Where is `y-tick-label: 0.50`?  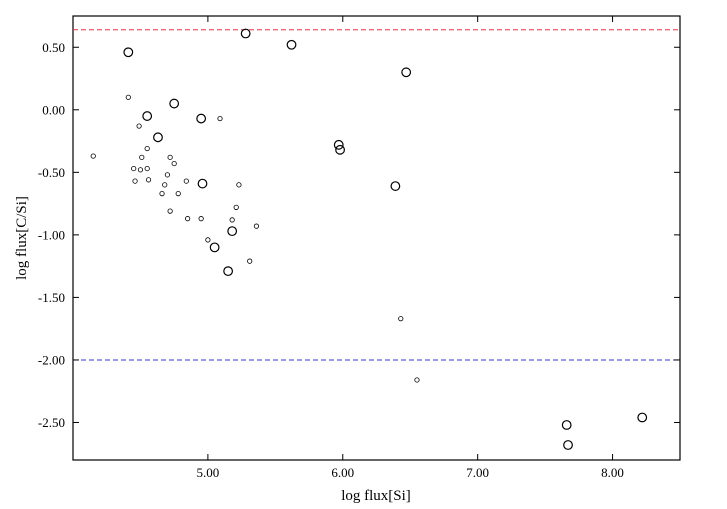 y-tick-label: 0.50 is located at coordinates (53, 47).